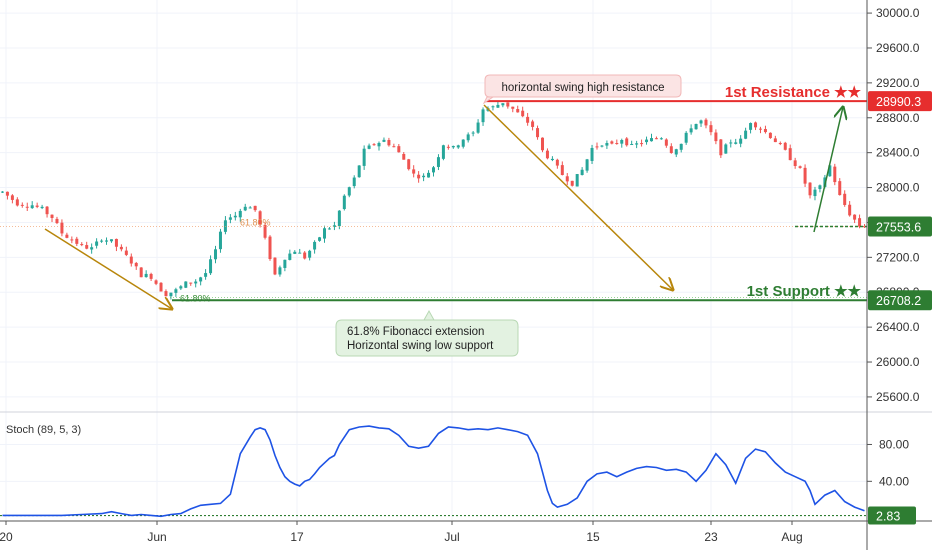 This screenshot has height=550, width=932. I want to click on y-tick-label: 27200.0, so click(898, 257).